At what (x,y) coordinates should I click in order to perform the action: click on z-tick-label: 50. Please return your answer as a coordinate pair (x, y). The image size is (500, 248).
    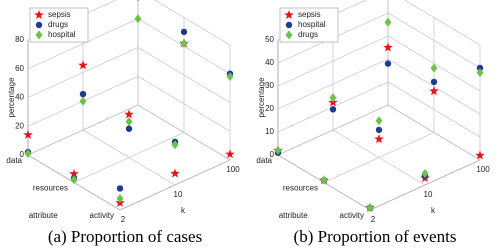
    Looking at the image, I should click on (269, 39).